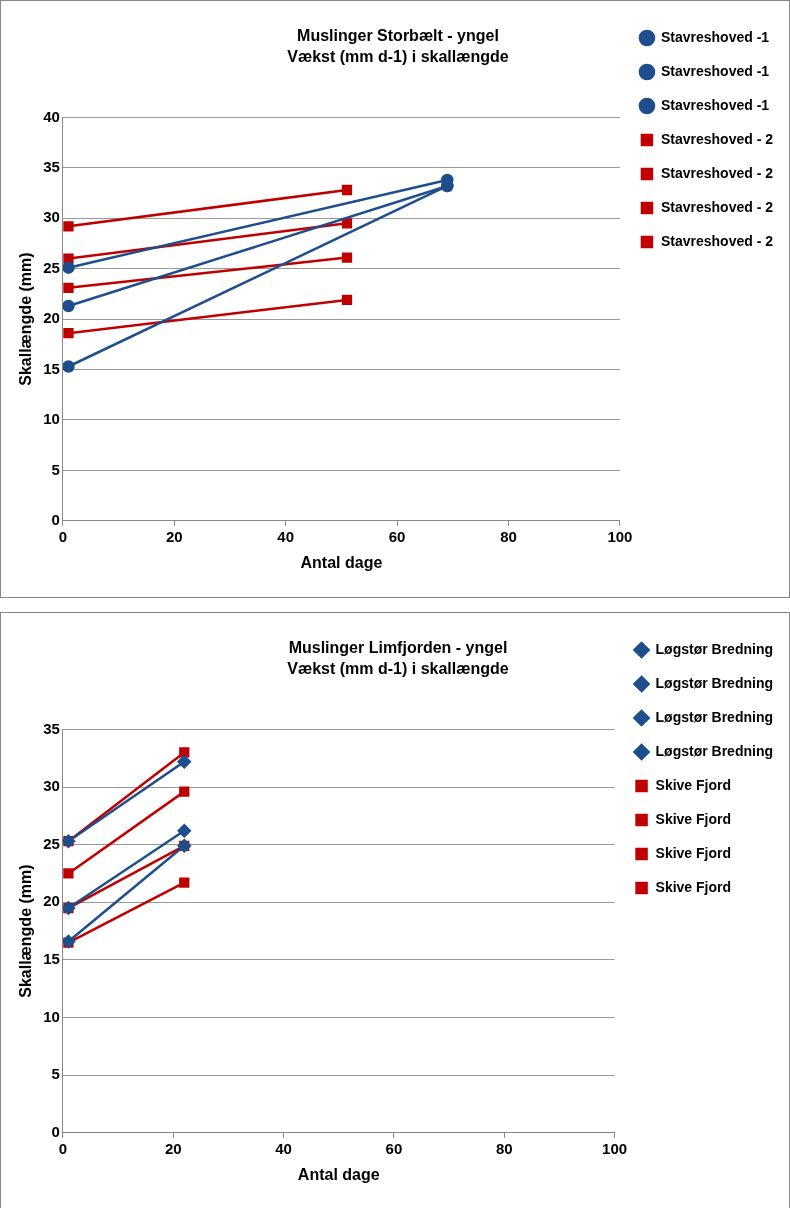  What do you see at coordinates (51, 116) in the screenshot?
I see `y-tick-label: 40` at bounding box center [51, 116].